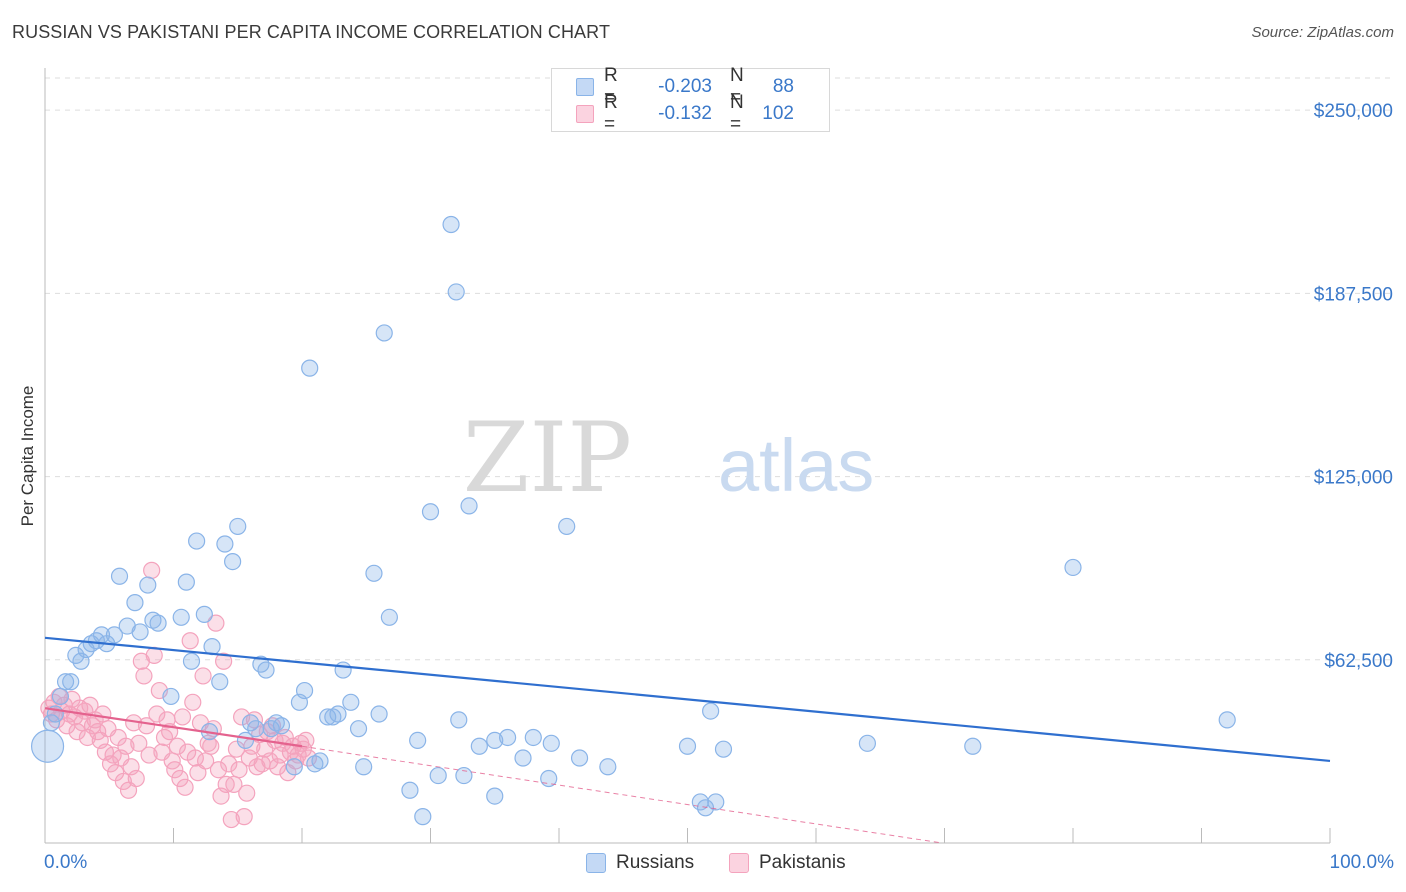  I want to click on y-tick-label: $62,500, so click(1358, 661).